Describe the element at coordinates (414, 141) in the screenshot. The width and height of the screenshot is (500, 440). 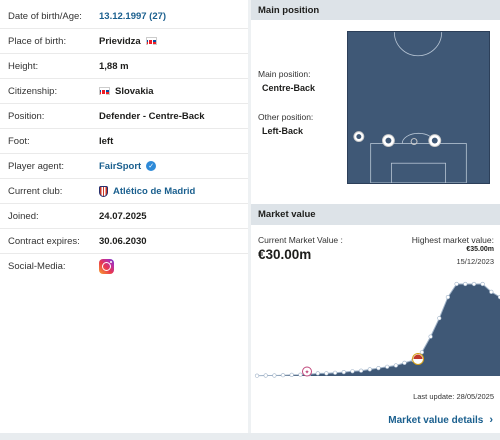
I see `centre-back-marker-mid` at that location.